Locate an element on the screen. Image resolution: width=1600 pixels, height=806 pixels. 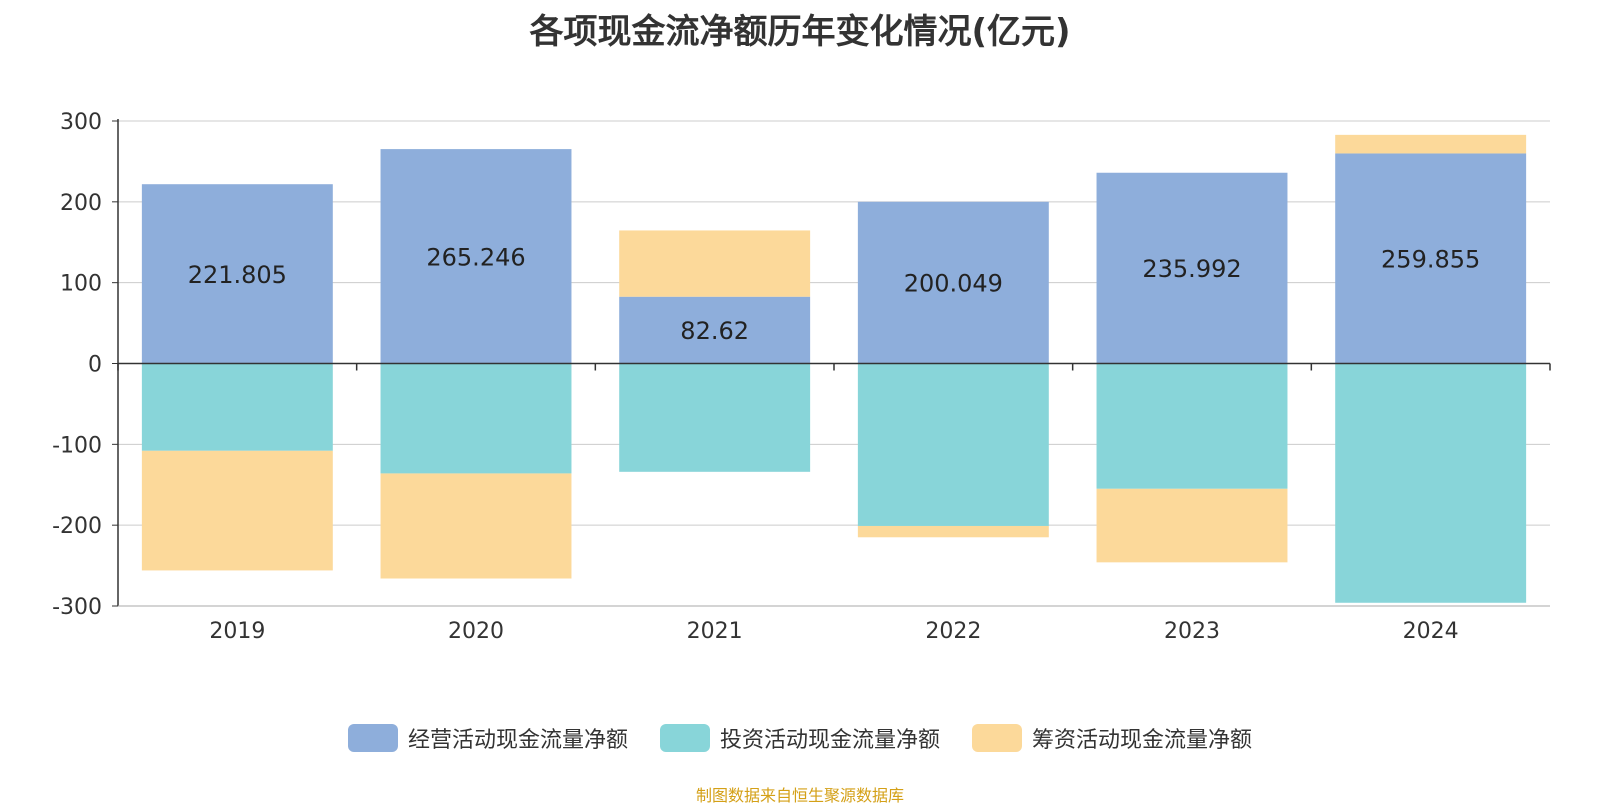
bar-2-2022 is located at coordinates (953, 444).